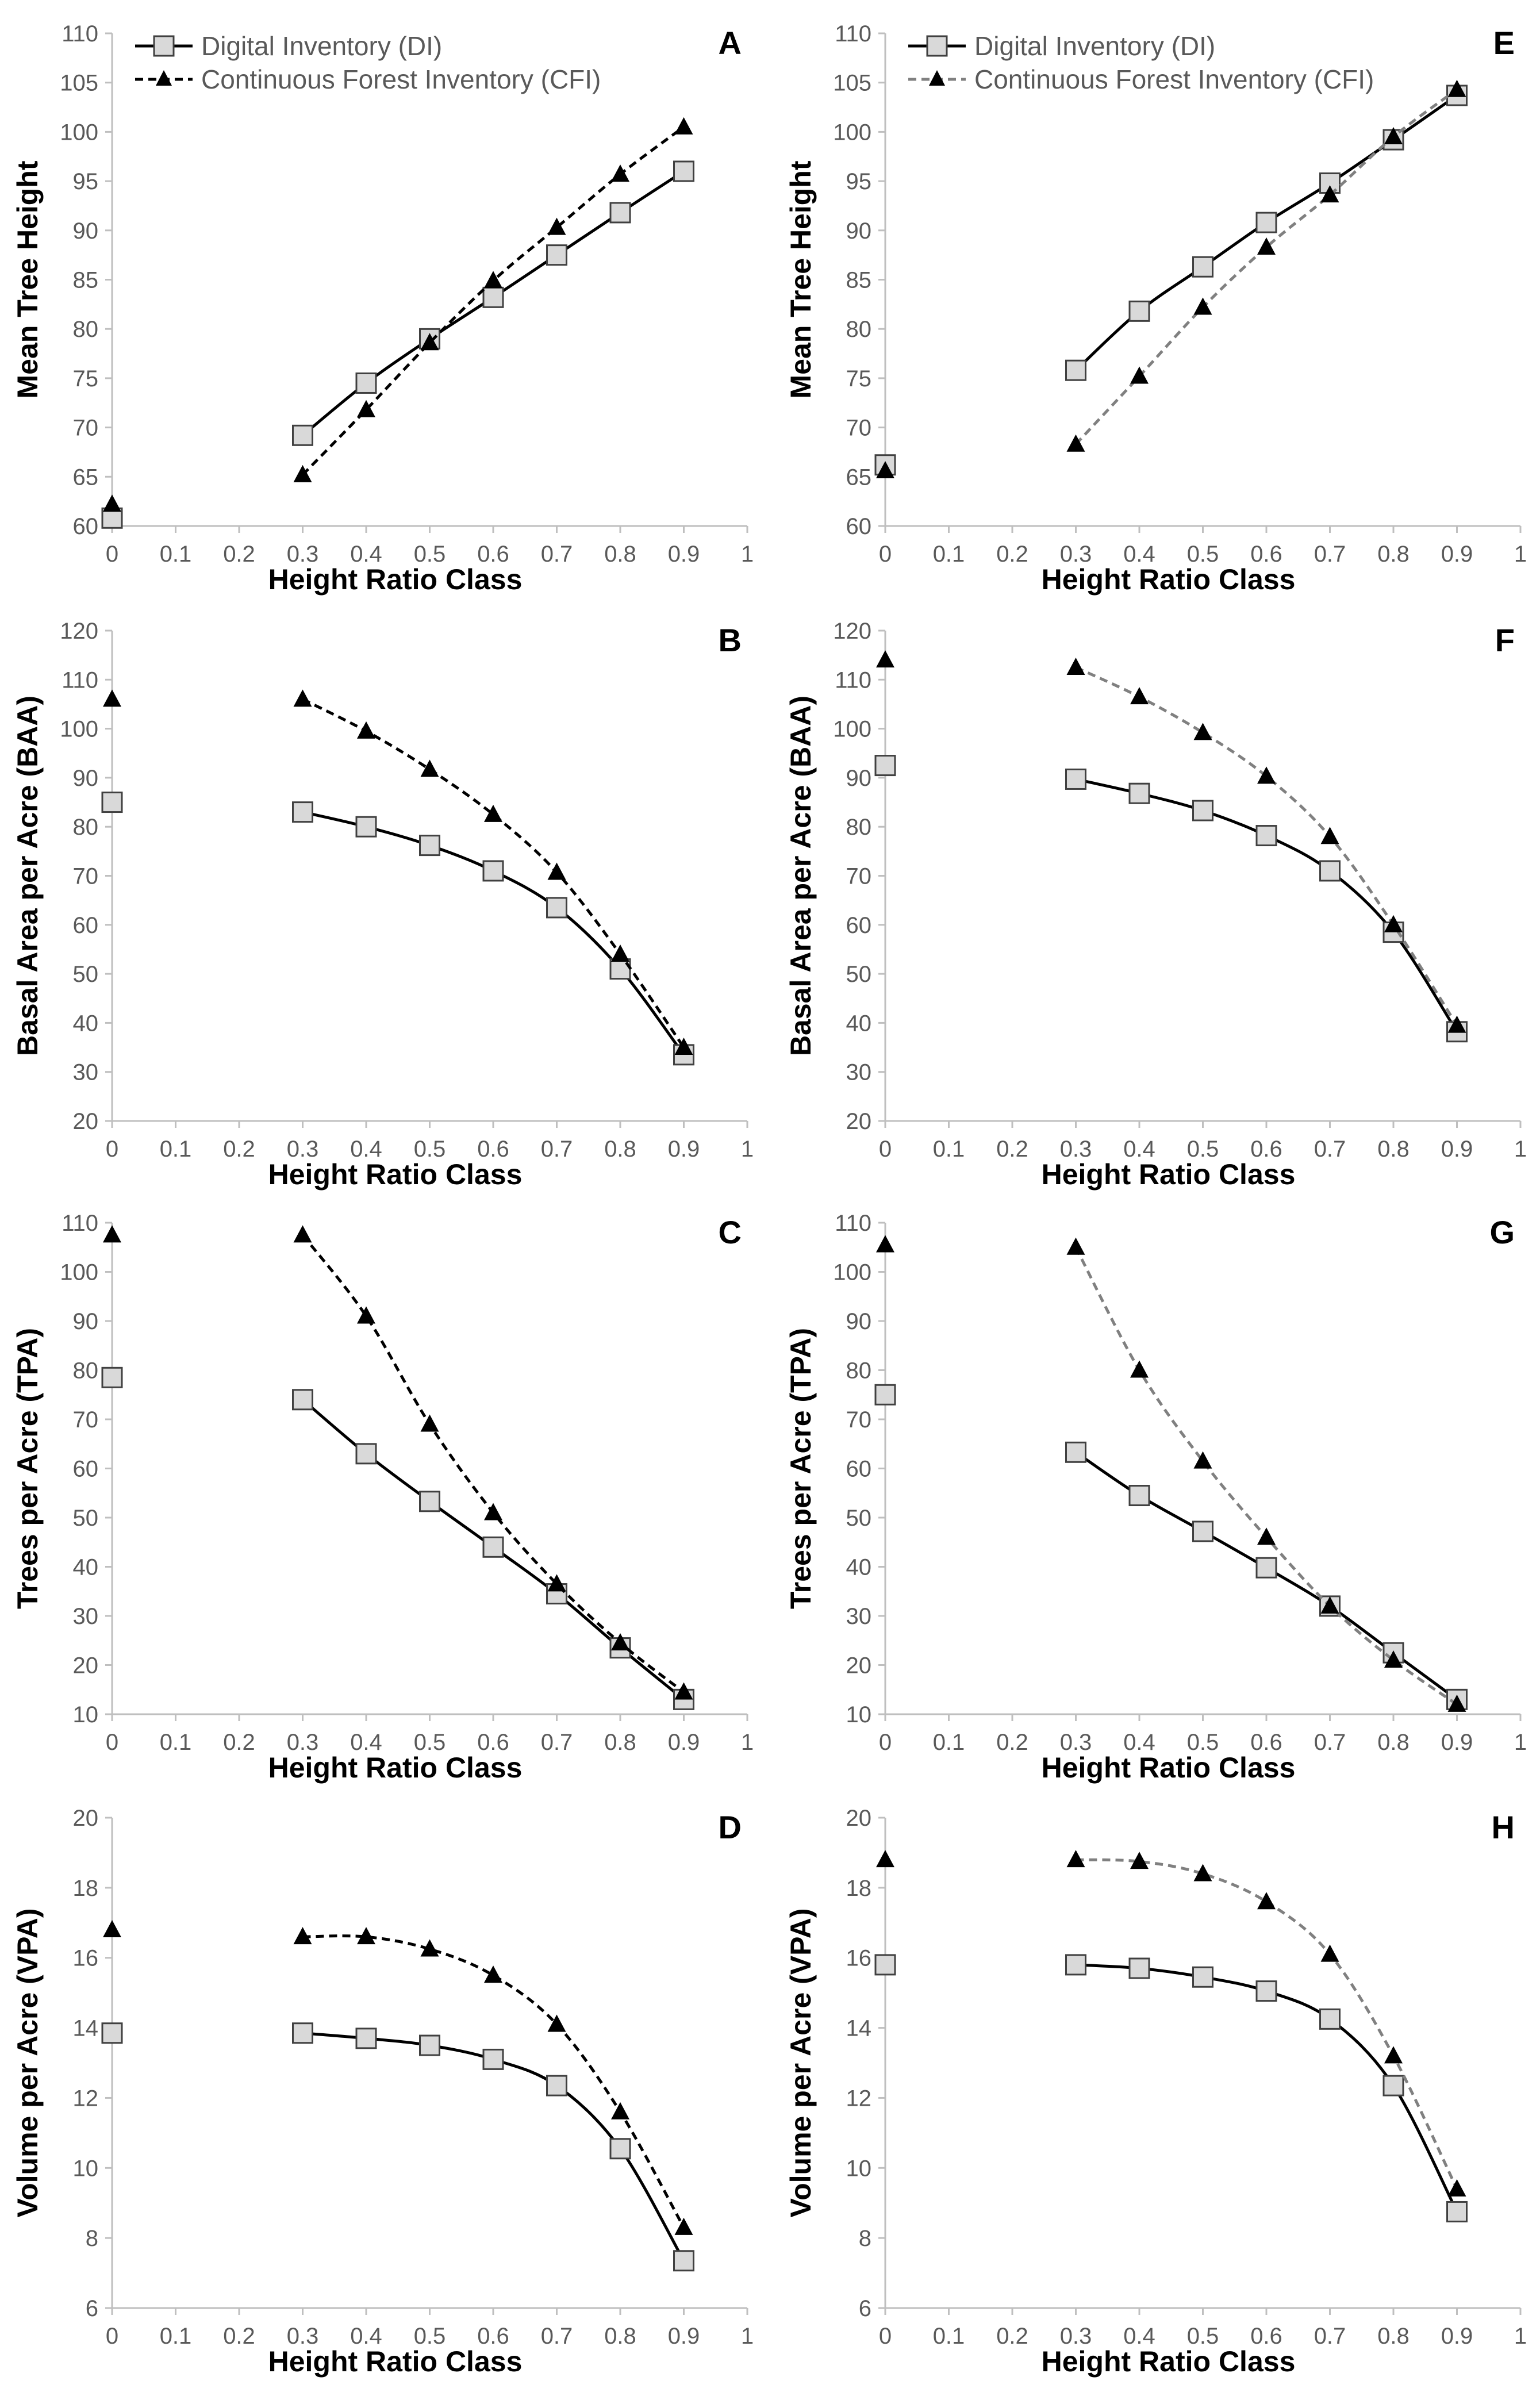 This screenshot has height=2396, width=1540. What do you see at coordinates (859, 526) in the screenshot?
I see `y-tick-label: 60` at bounding box center [859, 526].